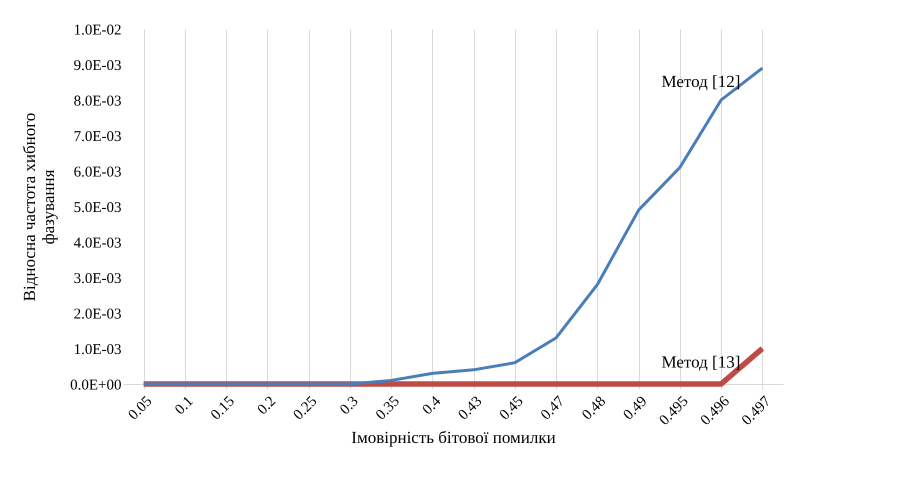 Image resolution: width=901 pixels, height=482 pixels. Describe the element at coordinates (471, 409) in the screenshot. I see `x-tick-label: 0.43` at that location.